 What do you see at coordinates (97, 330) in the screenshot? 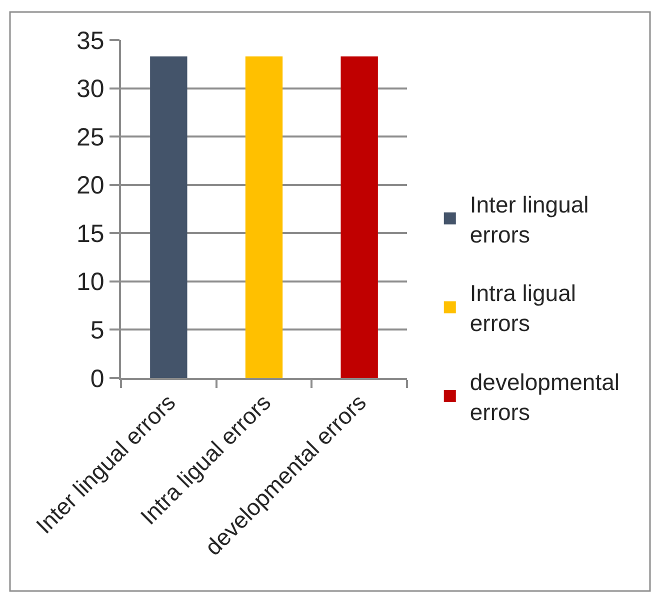
I see `y-tick-label: 5` at bounding box center [97, 330].